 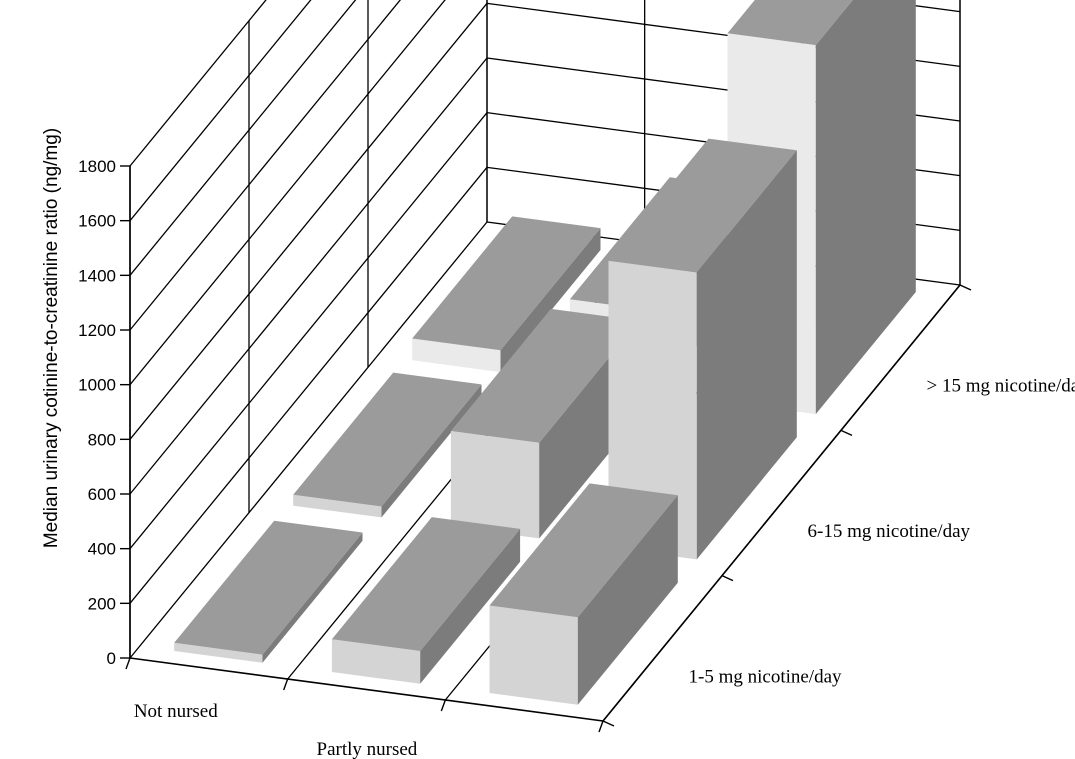 What do you see at coordinates (97, 385) in the screenshot?
I see `y-tick-label: 1000` at bounding box center [97, 385].